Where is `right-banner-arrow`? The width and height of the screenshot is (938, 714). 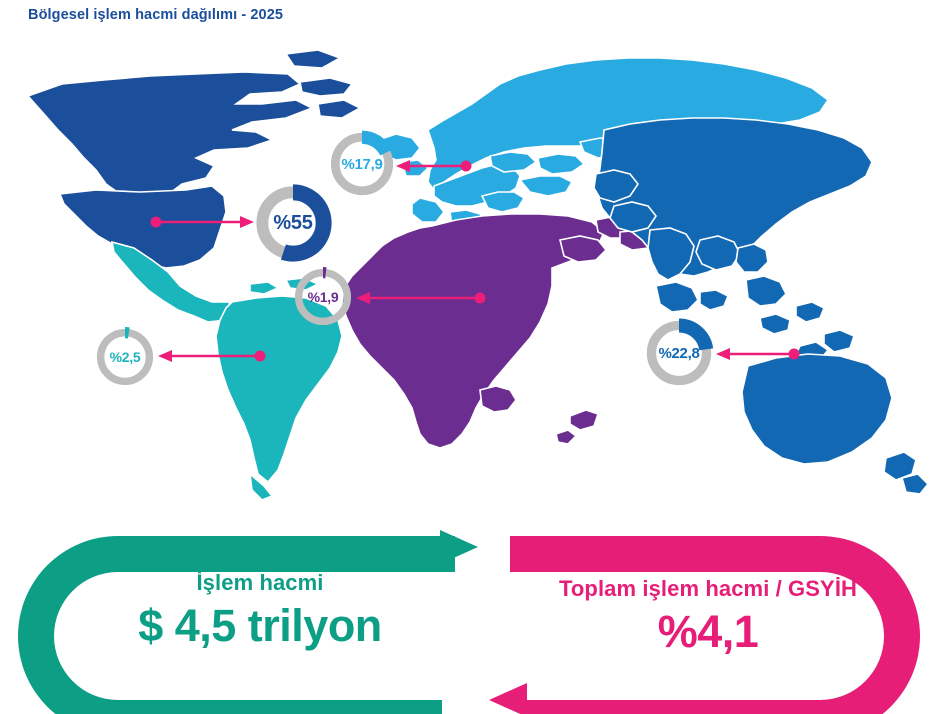 right-banner-arrow is located at coordinates (704, 625).